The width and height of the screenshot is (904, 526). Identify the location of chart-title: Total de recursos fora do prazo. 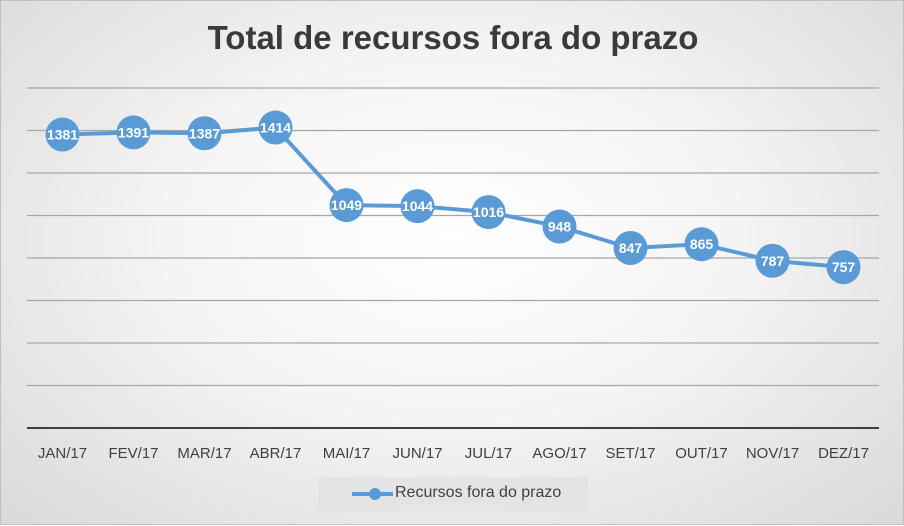
(453, 37).